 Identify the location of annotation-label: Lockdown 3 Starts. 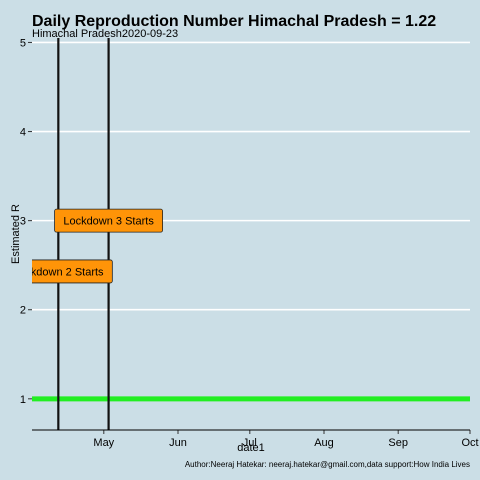
(108, 222).